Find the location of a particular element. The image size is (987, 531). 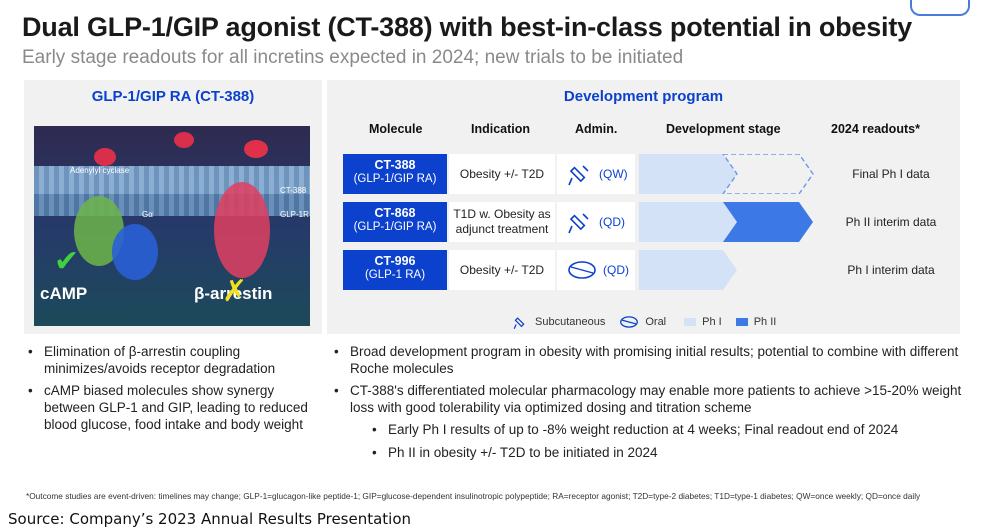

label-galpha: Gα is located at coordinates (147, 214).